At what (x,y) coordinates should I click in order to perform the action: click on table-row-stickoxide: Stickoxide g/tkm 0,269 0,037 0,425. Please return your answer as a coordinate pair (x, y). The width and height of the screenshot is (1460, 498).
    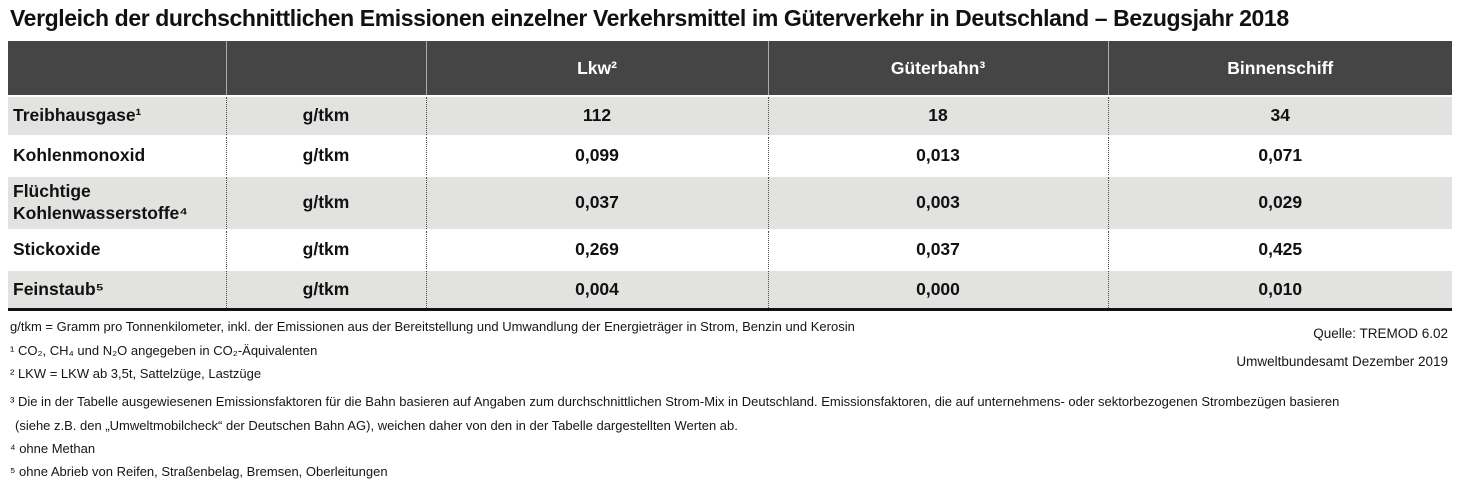
    Looking at the image, I should click on (730, 249).